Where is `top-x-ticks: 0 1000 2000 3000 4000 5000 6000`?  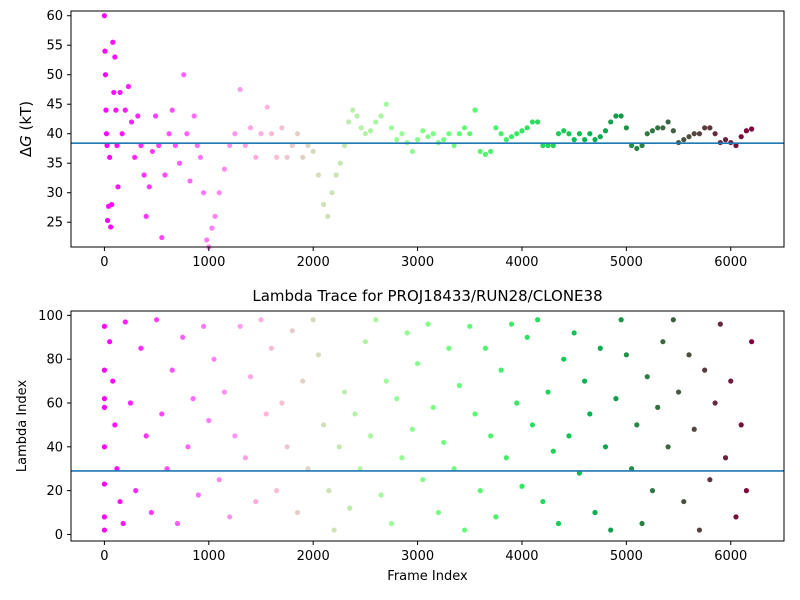 top-x-ticks: 0 1000 2000 3000 4000 5000 6000 is located at coordinates (423, 258).